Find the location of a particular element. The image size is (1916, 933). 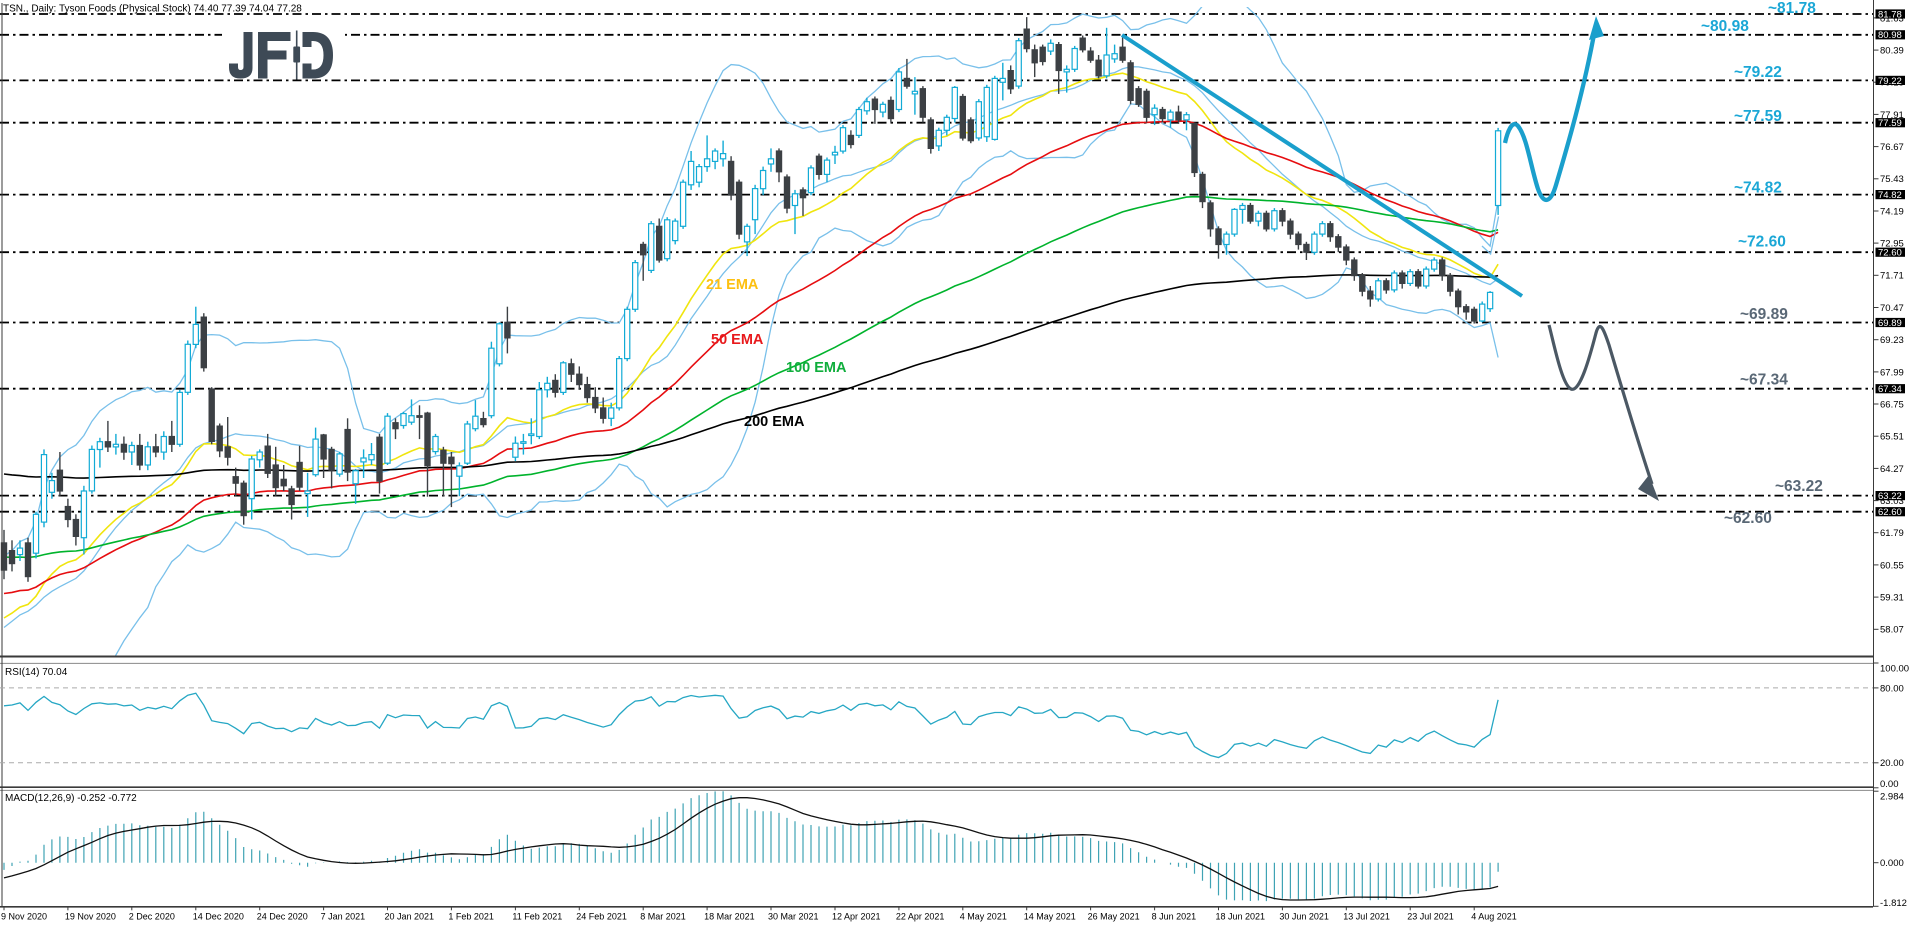

svg-text: 20 Jan 2021 is located at coordinates (410, 917).